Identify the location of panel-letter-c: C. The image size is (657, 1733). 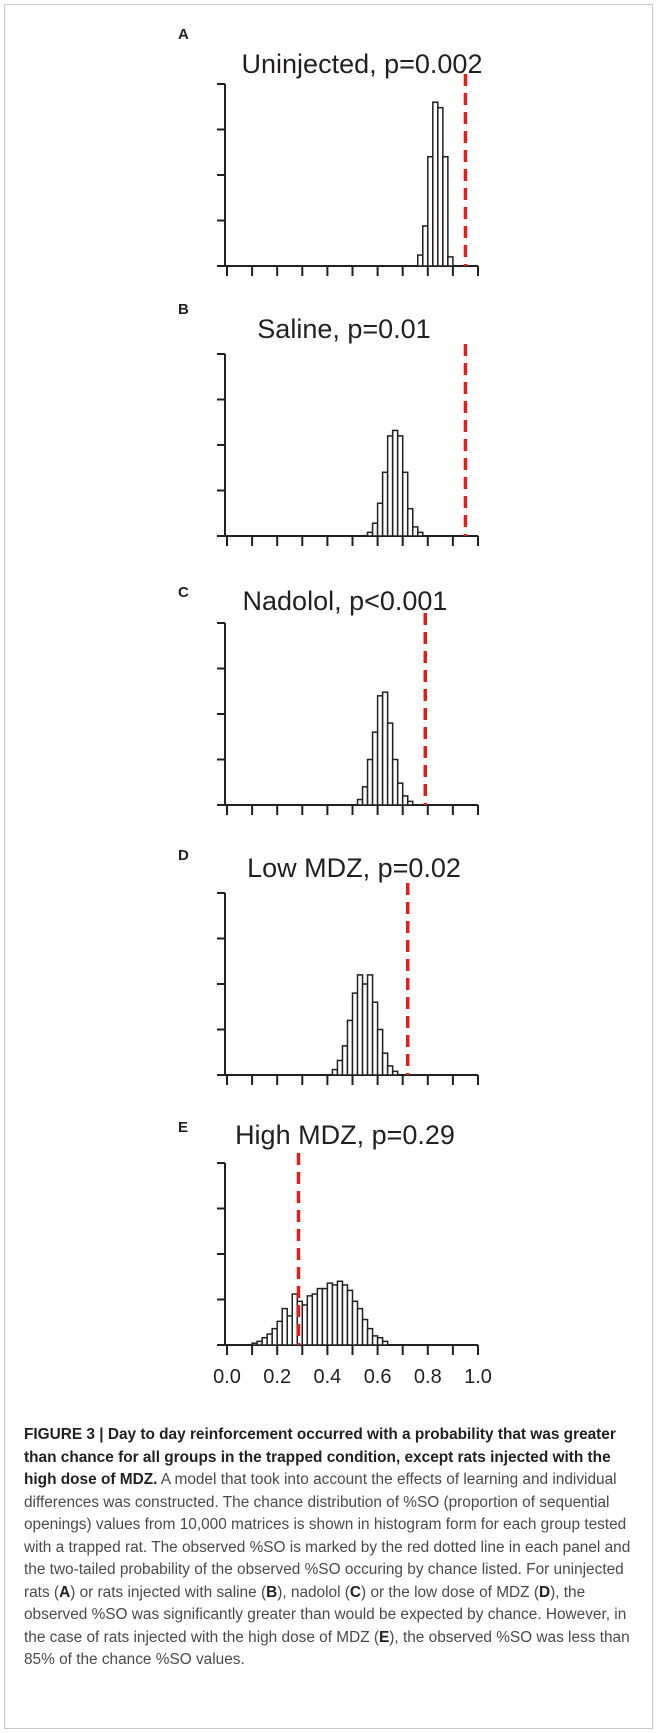
(183, 592).